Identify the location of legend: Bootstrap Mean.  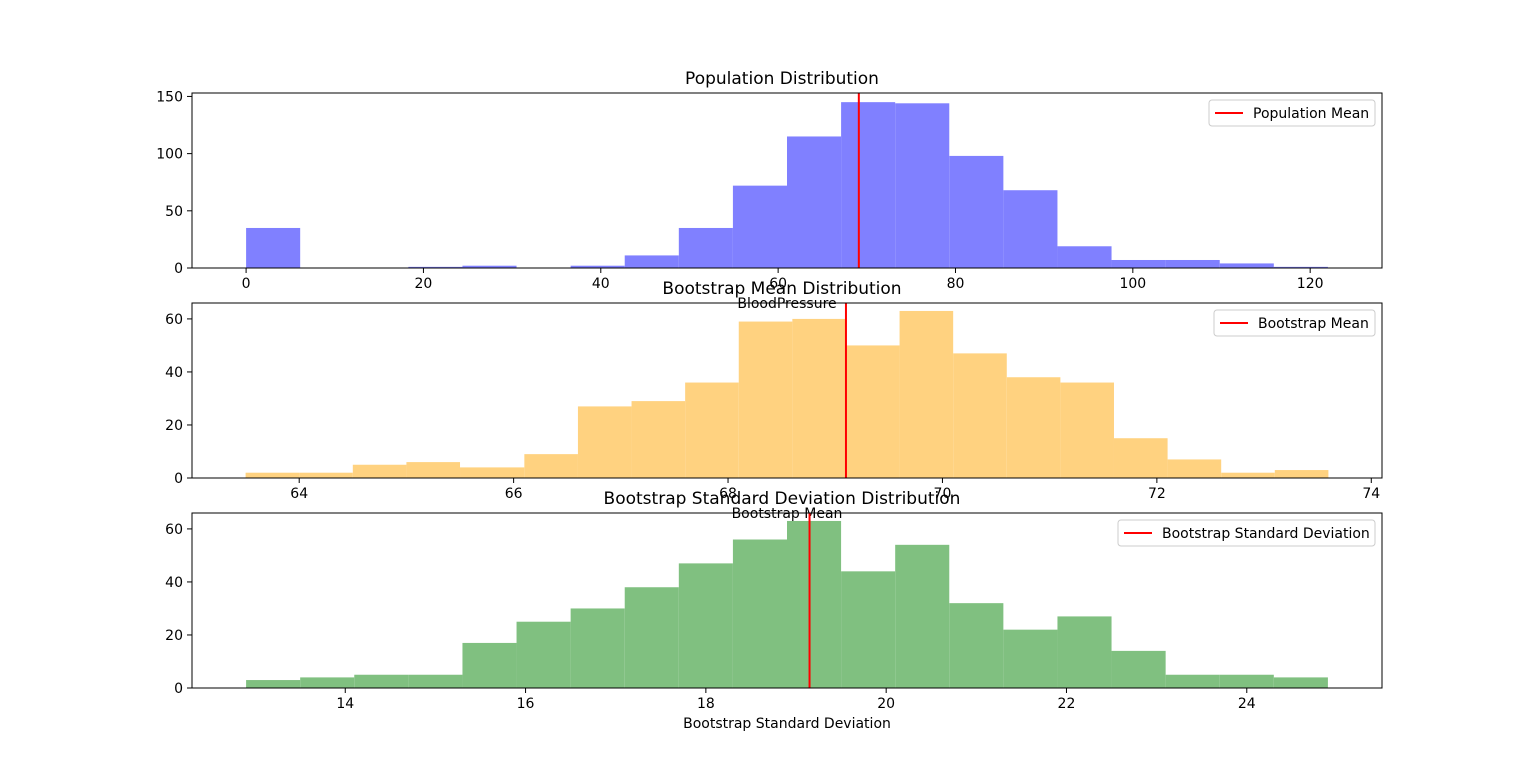
(1294, 323).